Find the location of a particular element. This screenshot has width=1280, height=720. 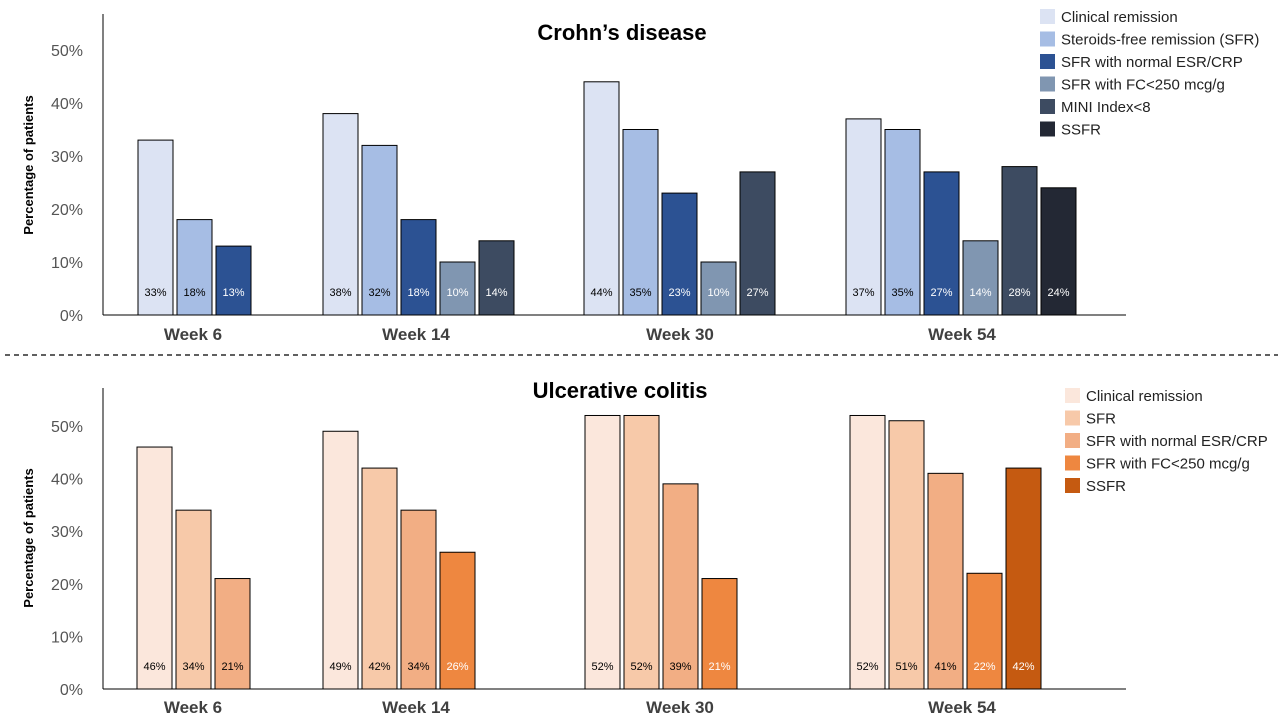

crohns-y-tick-label: 50% is located at coordinates (67, 51).